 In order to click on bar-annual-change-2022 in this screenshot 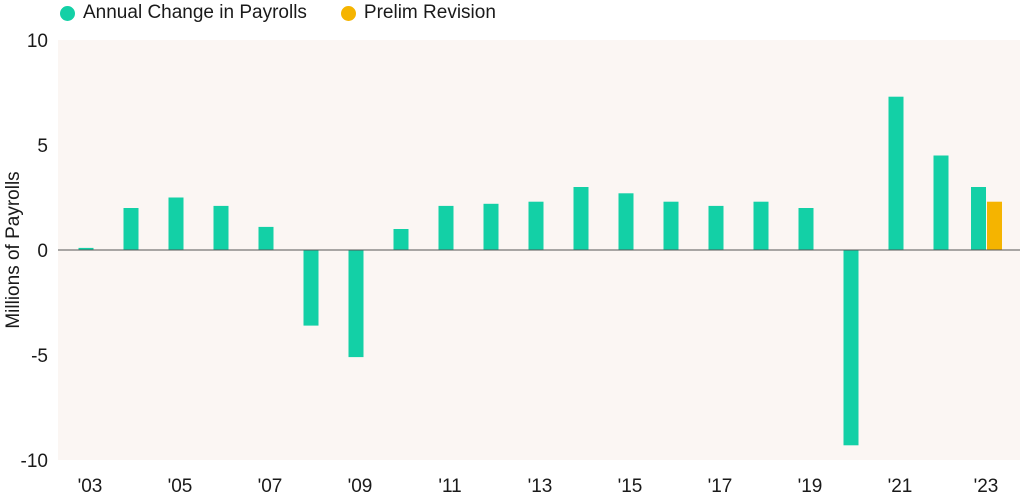, I will do `click(941, 202)`.